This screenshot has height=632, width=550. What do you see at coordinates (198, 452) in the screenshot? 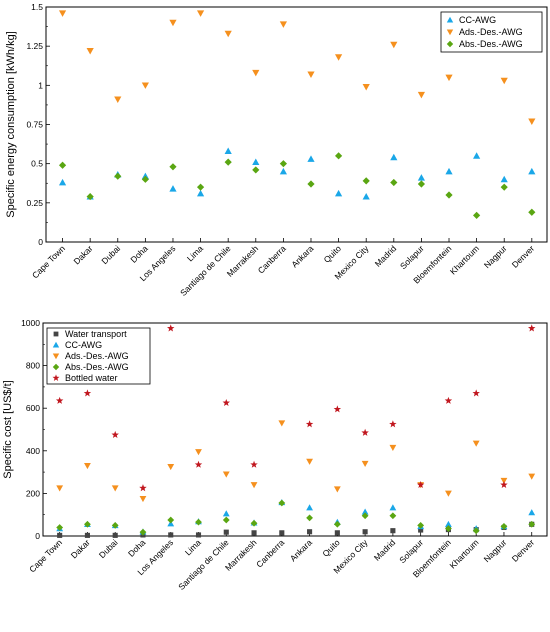
I see `point-ads-des-awg-lima` at bounding box center [198, 452].